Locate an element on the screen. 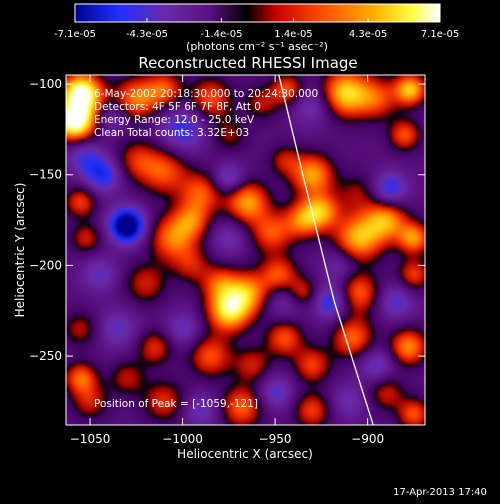 The image size is (500, 504). y-axis-label: Heliocentric Y (arcsec) is located at coordinates (20, 250).